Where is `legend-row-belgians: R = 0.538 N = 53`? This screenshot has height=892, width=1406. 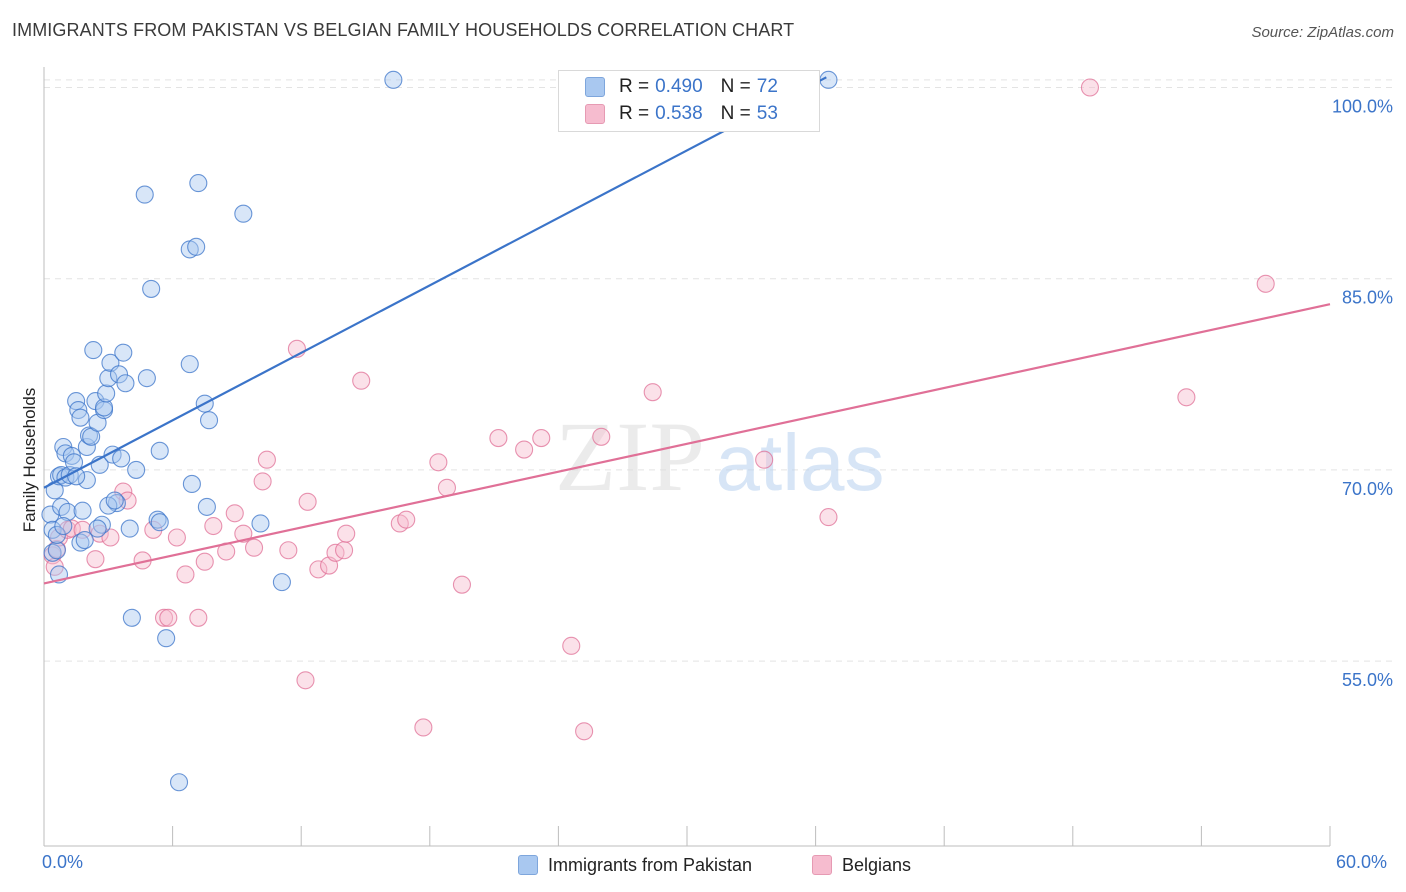
legend-row-belgians: R = 0.538 N = 53 is located at coordinates (681, 114).